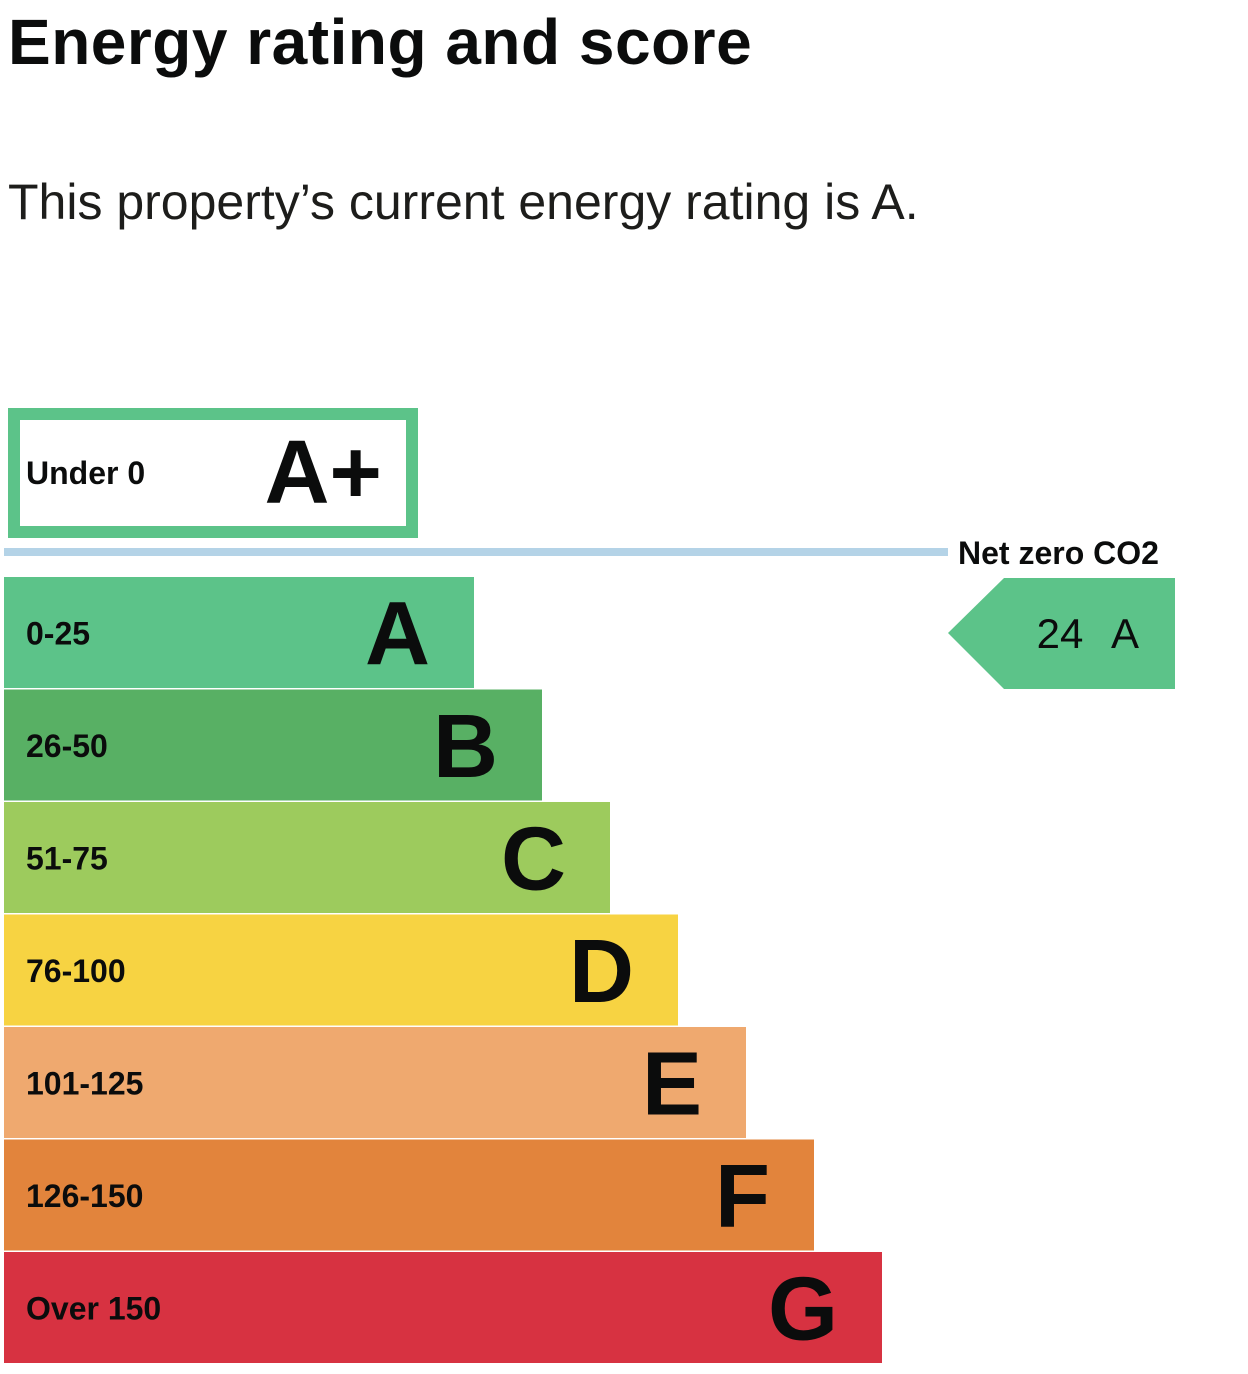 This screenshot has width=1248, height=1374. I want to click on band-a-letter: A, so click(397, 635).